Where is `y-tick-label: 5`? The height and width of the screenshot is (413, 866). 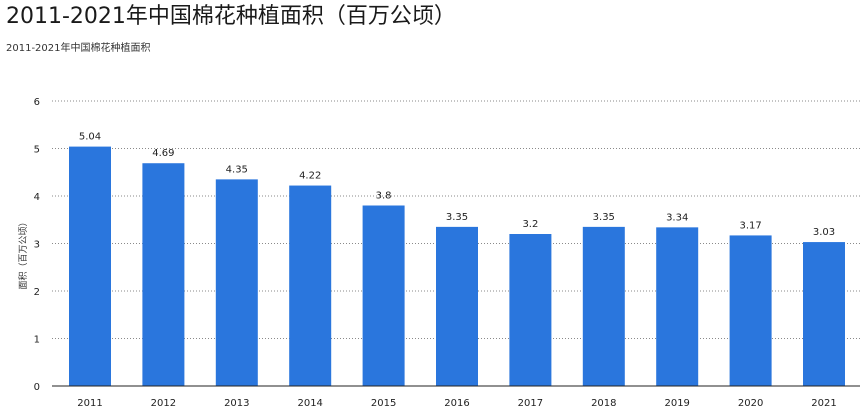
y-tick-label: 5 is located at coordinates (37, 150).